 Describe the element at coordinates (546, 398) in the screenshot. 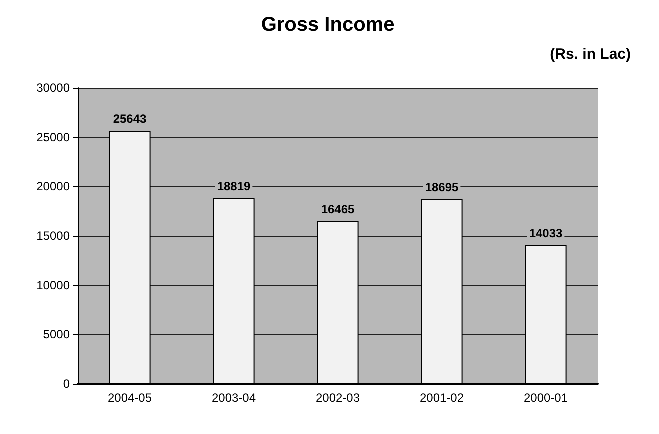

I see `x-tick-label: 2000-01` at that location.